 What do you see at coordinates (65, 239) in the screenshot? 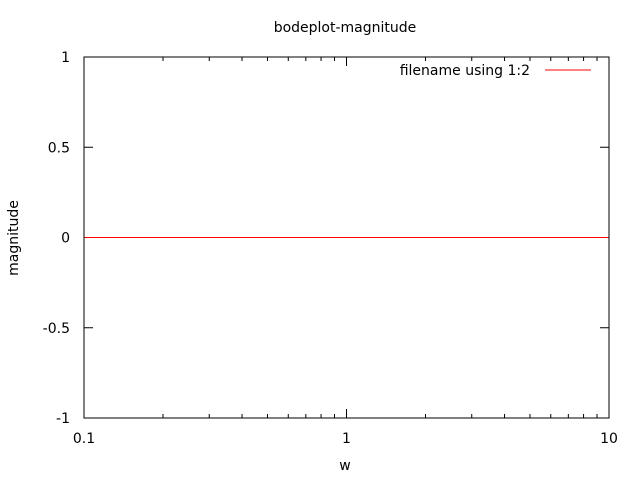
I see `y-tick-label: 0` at bounding box center [65, 239].